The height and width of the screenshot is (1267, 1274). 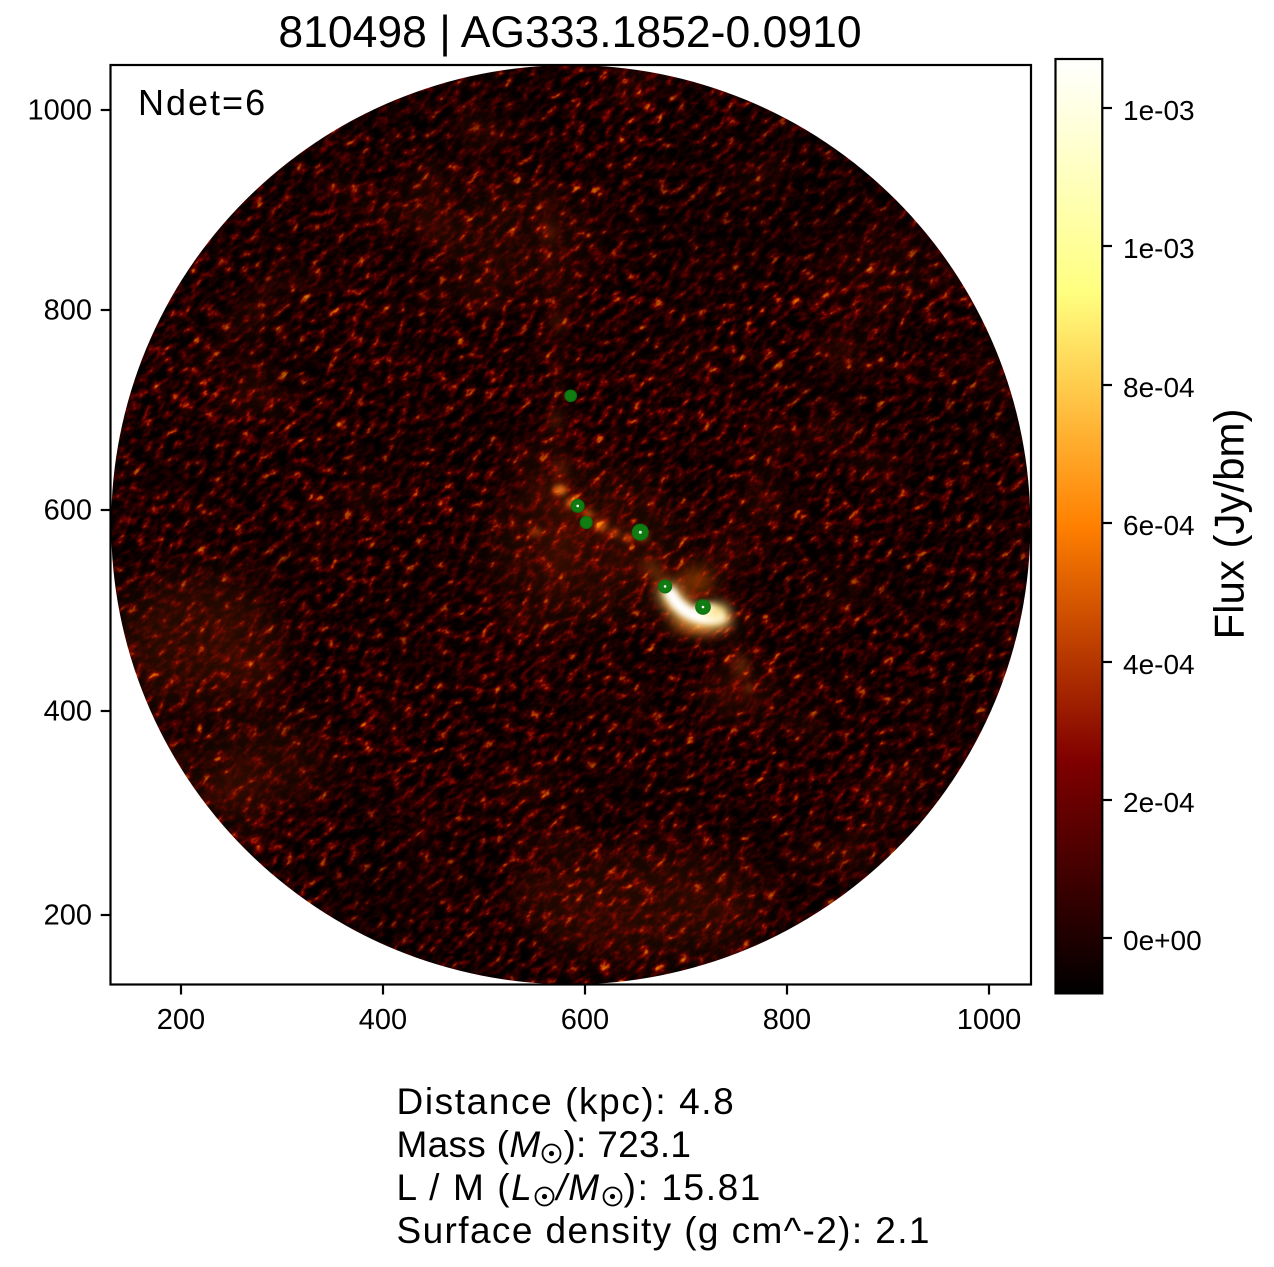 I want to click on svg-text: 810498 | AG333.1852-0.0910, so click(x=569, y=32).